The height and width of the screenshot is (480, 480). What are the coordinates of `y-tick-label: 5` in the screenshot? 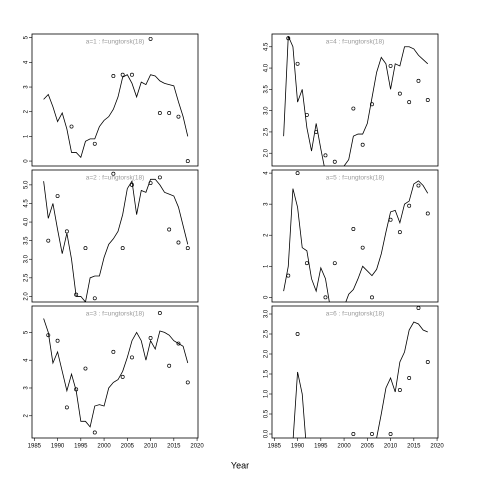 It's located at (27, 37).